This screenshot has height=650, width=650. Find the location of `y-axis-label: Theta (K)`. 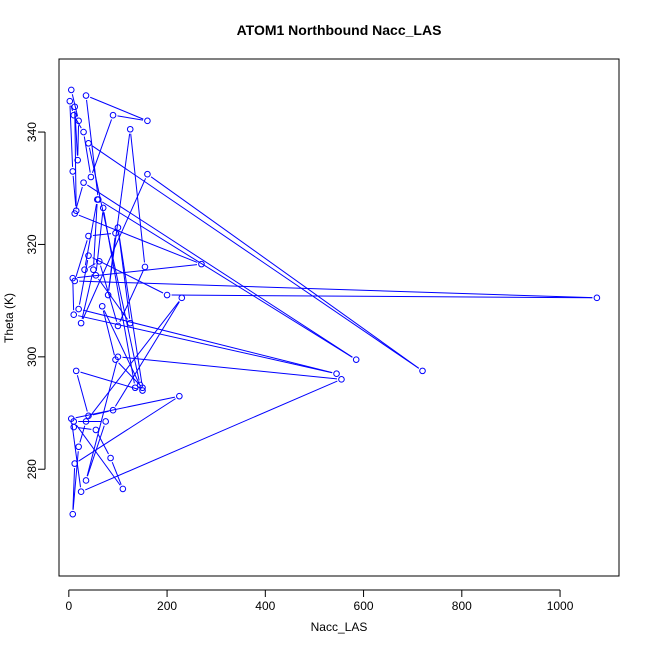

y-axis-label: Theta (K) is located at coordinates (9, 318).